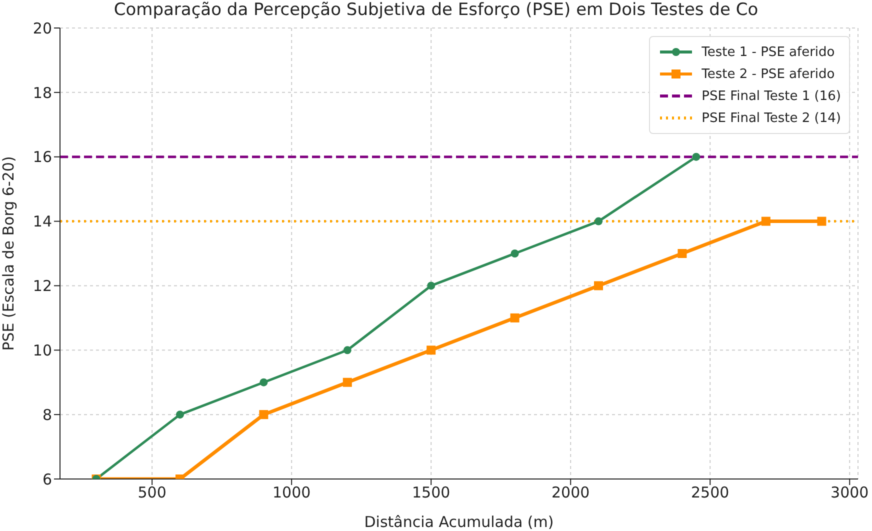 Image resolution: width=872 pixels, height=531 pixels. Describe the element at coordinates (768, 74) in the screenshot. I see `legend-label: Teste 2 - PSE aferido` at that location.